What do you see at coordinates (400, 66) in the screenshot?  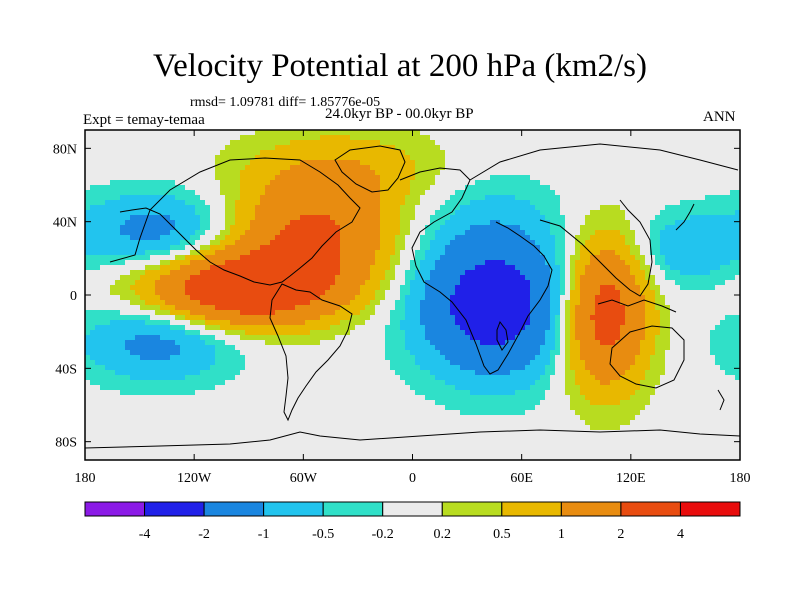 I see `plot-title: Velocity Potential at 200 hPa (km2/s)` at bounding box center [400, 66].